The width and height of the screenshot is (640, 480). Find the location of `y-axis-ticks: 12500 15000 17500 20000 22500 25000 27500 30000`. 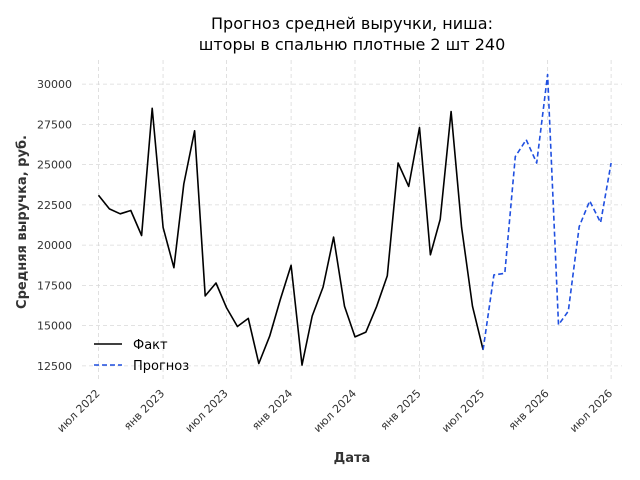

y-axis-ticks: 12500 15000 17500 20000 22500 25000 27500 30000 is located at coordinates (54, 225).